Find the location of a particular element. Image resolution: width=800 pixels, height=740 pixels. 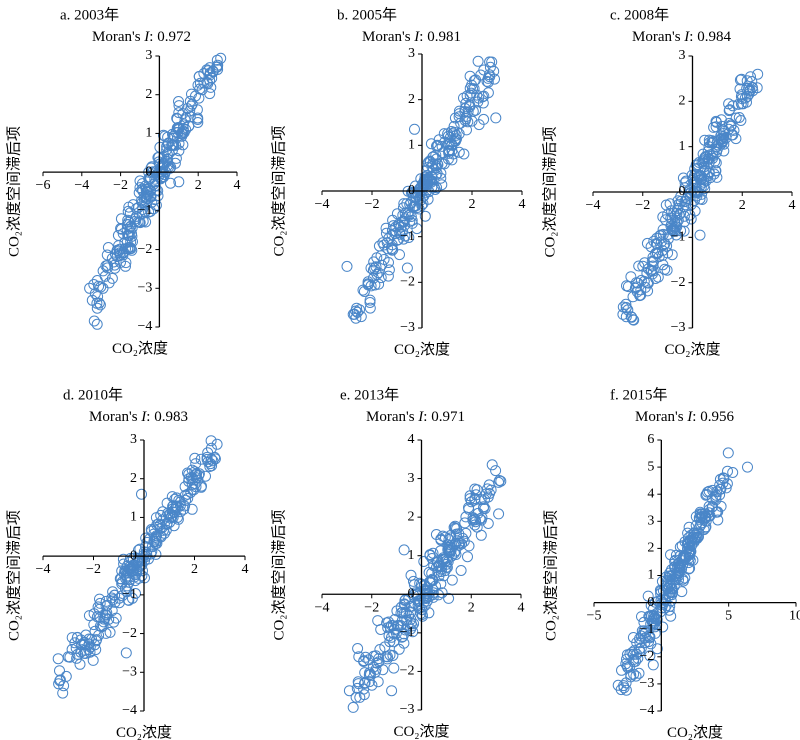

morans-prefix: Moran's is located at coordinates (661, 417).